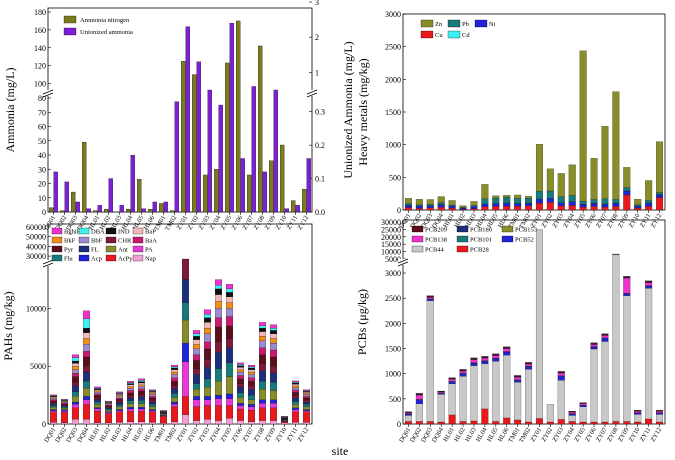 This screenshot has width=675, height=460. I want to click on pahs-legend-label: FL, so click(95, 250).